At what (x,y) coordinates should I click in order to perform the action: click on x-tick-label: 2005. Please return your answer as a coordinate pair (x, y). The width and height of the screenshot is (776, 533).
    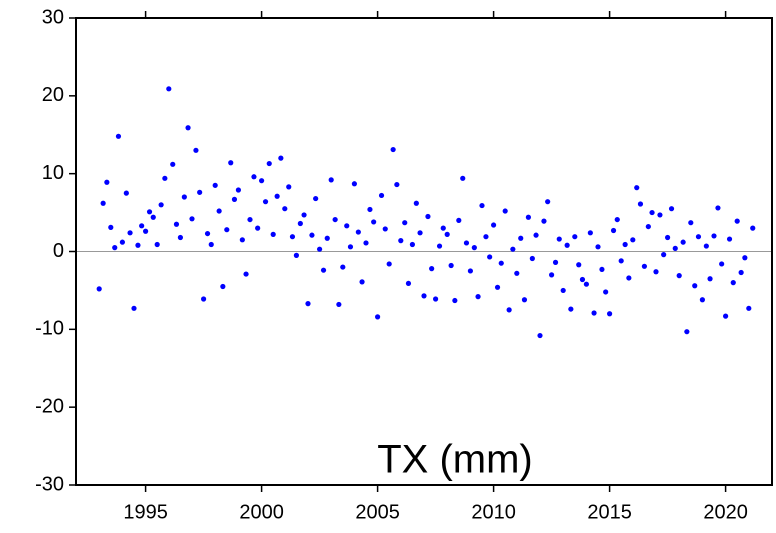
    Looking at the image, I should click on (377, 512).